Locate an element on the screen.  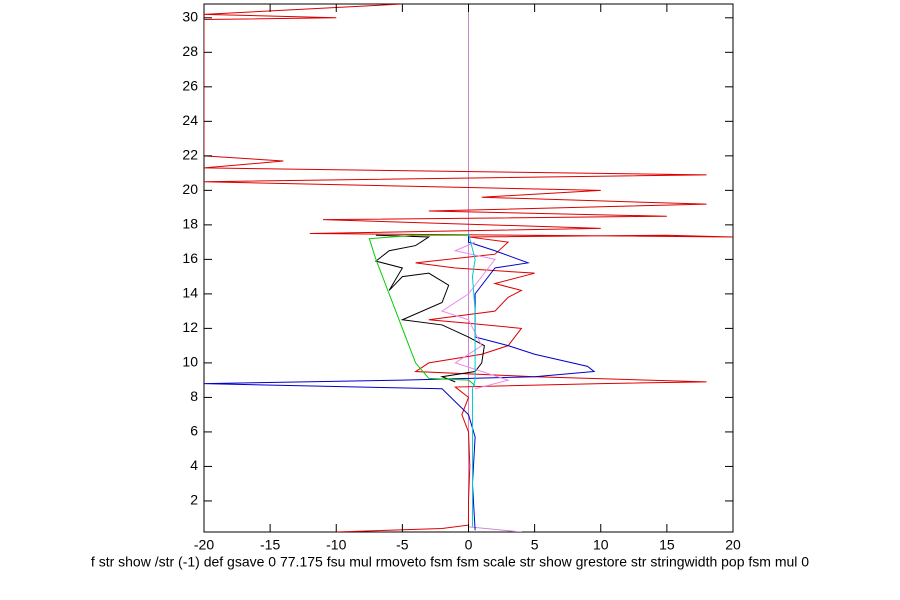
x-tick-label: -15 is located at coordinates (270, 545).